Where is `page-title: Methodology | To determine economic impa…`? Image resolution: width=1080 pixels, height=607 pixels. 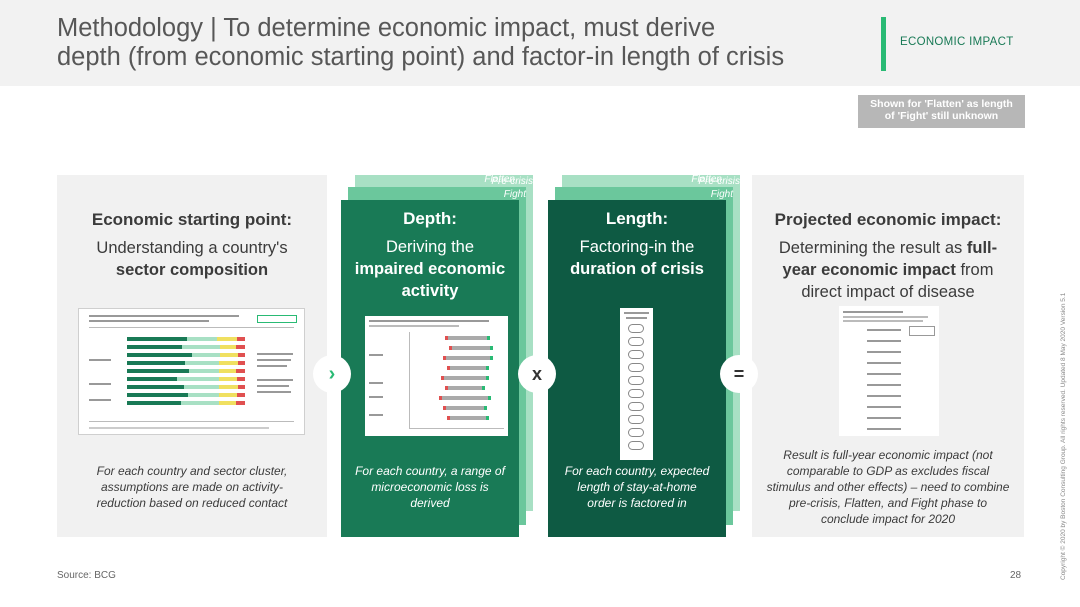 page-title: Methodology | To determine economic impa… is located at coordinates (457, 43).